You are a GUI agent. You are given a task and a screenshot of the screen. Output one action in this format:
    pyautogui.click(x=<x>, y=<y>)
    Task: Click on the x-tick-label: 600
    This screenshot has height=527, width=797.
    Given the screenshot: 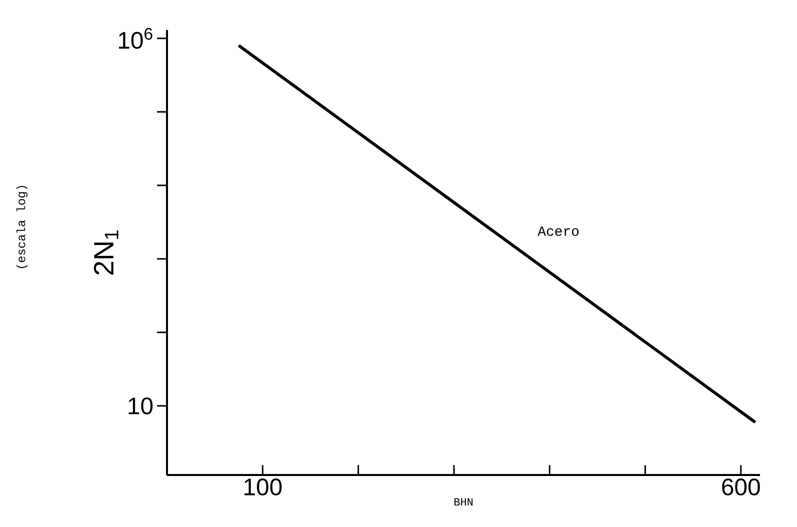 What is the action you would take?
    pyautogui.click(x=741, y=487)
    